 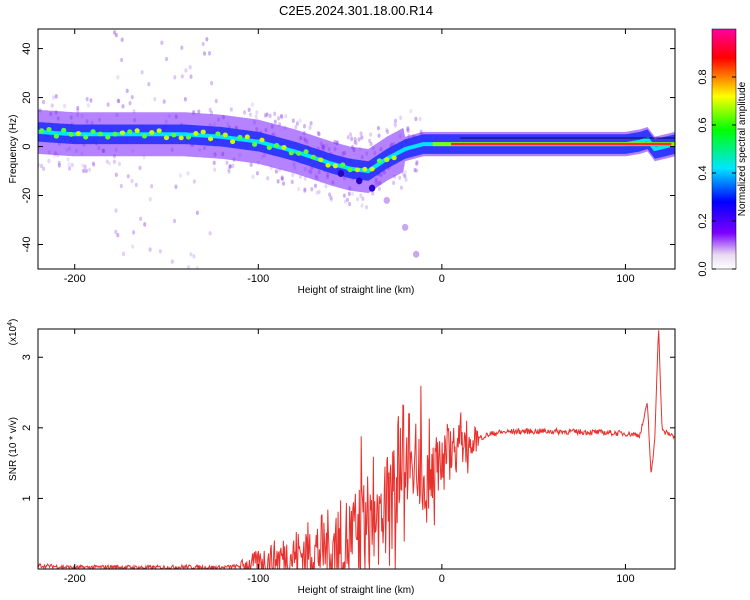 I want to click on y-tick-label: 1, so click(x=27, y=498).